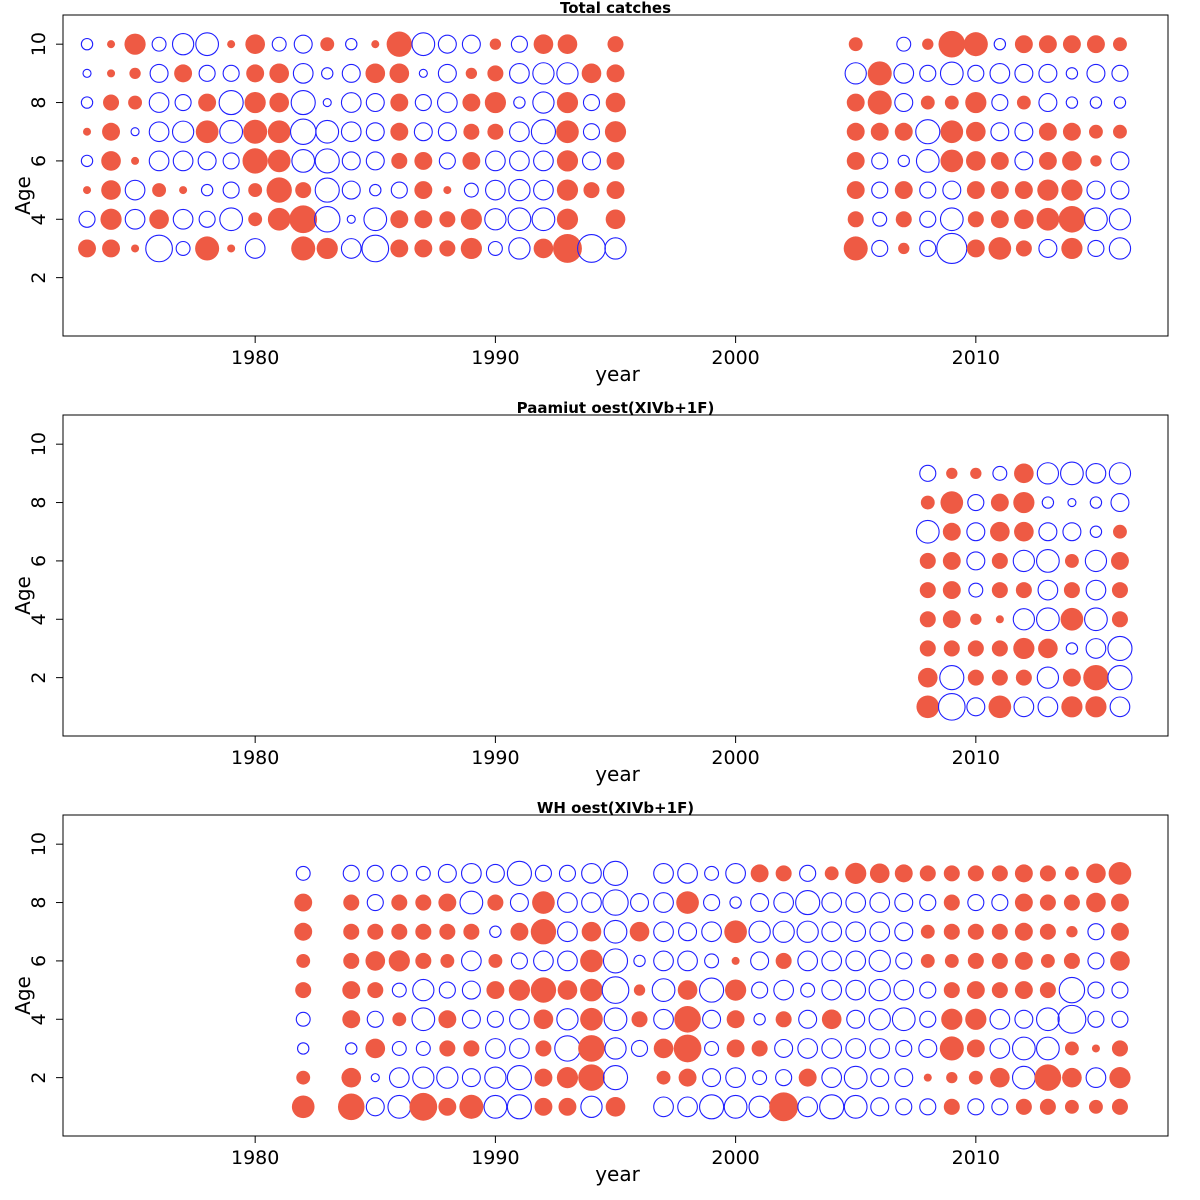 The width and height of the screenshot is (1200, 1200). What do you see at coordinates (615, 8) in the screenshot?
I see `panel-title: Total catches` at bounding box center [615, 8].